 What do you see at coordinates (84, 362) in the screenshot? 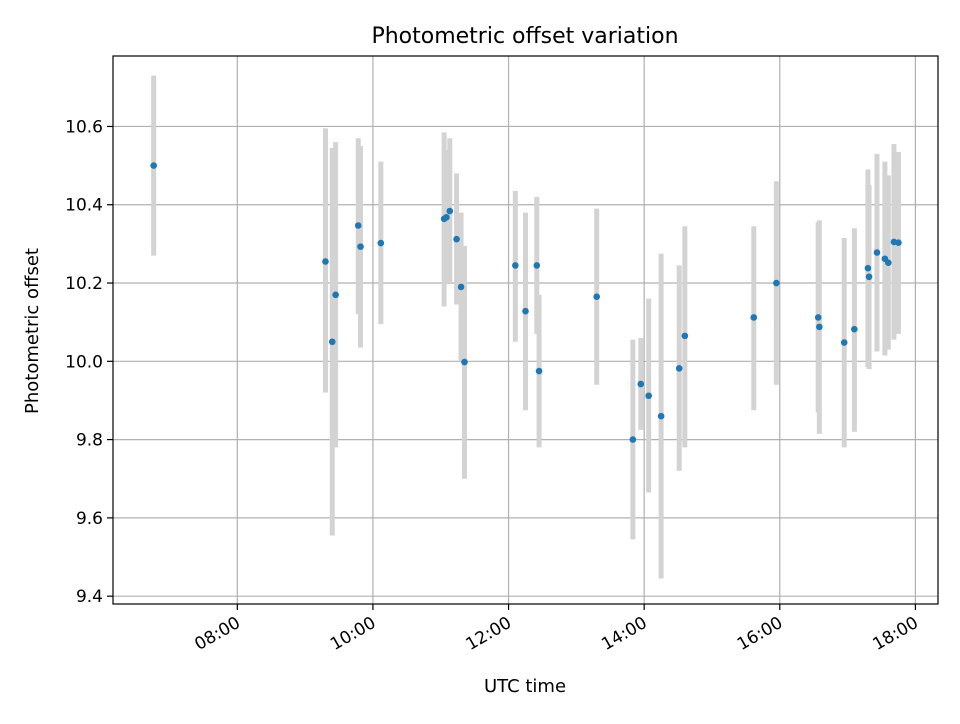
I see `y-tick-label: 10.0` at bounding box center [84, 362].